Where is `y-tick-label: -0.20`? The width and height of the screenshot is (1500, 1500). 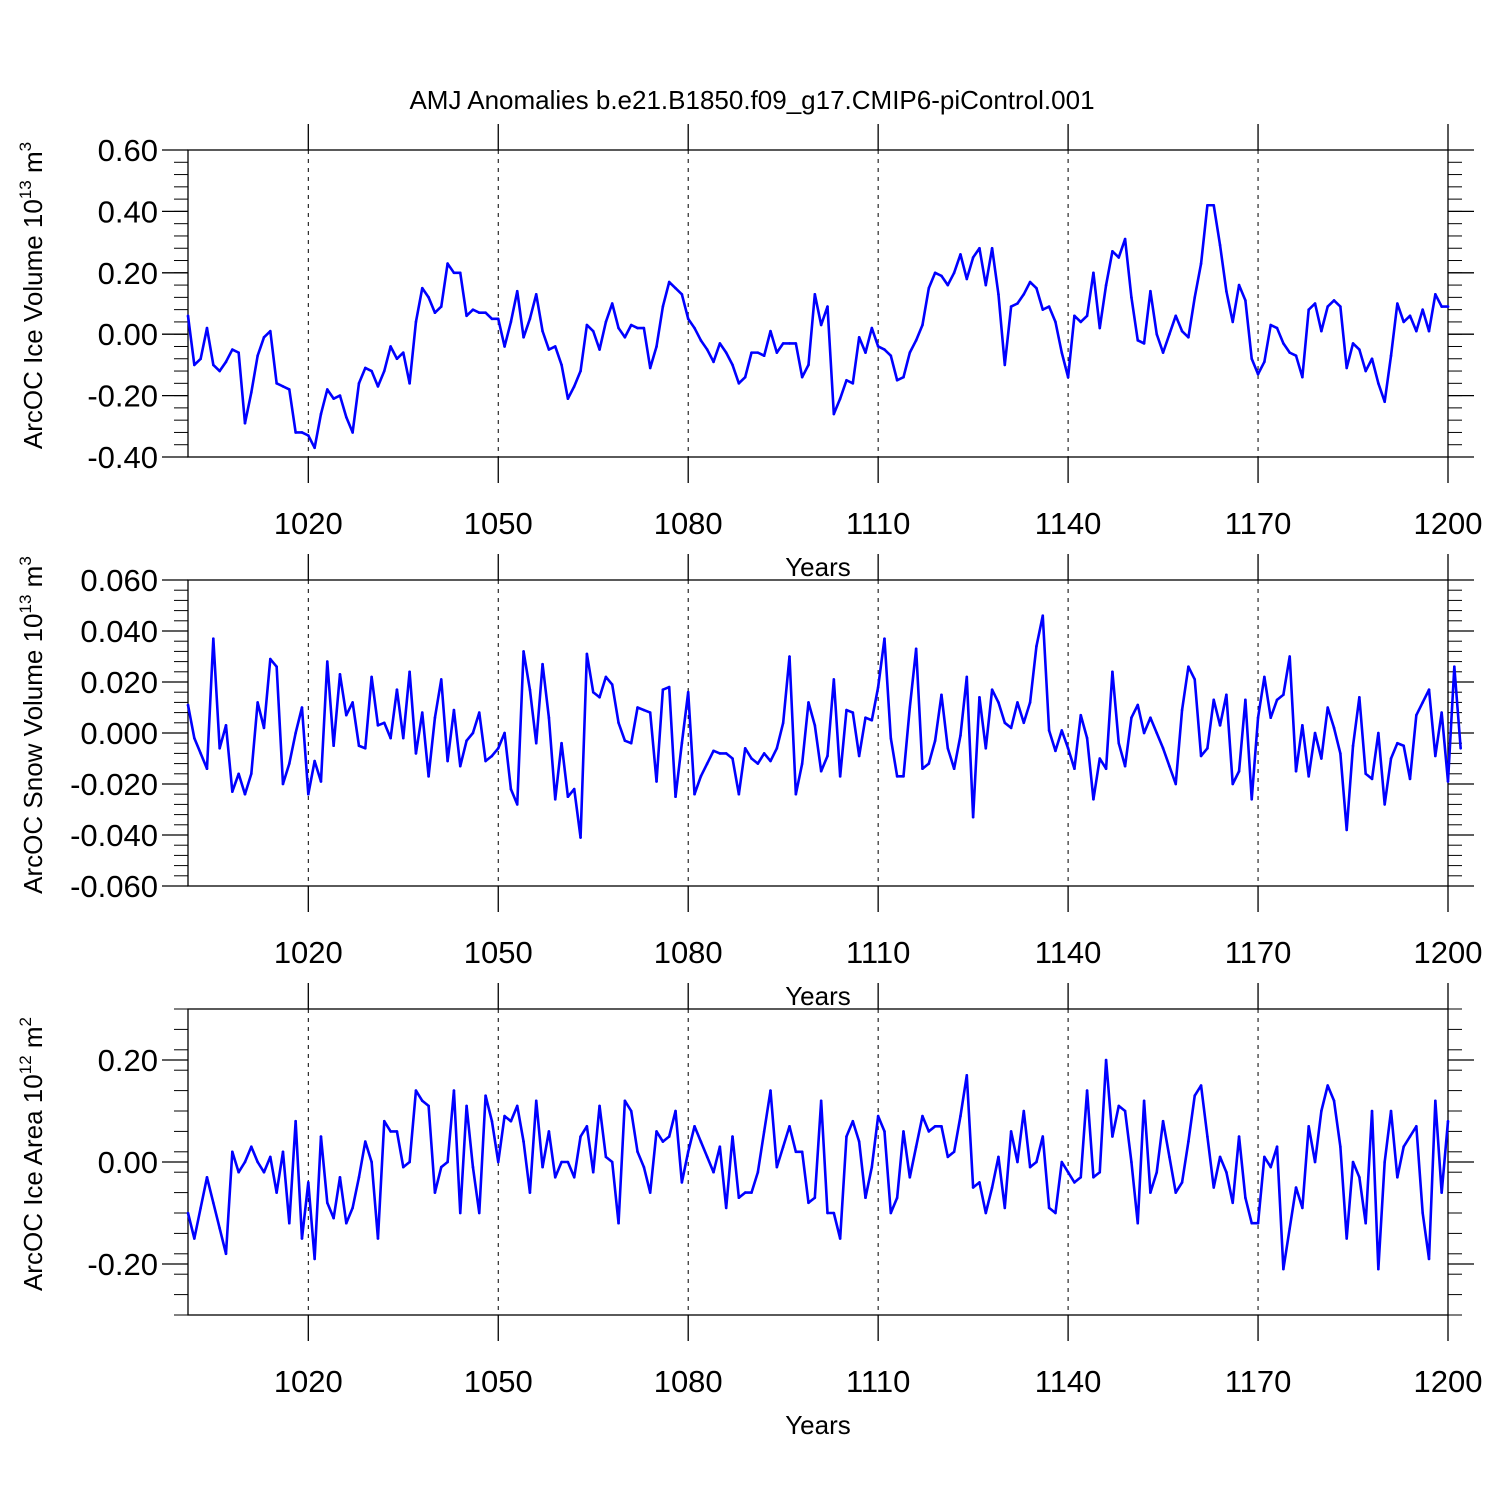 y-tick-label: -0.20 is located at coordinates (122, 396).